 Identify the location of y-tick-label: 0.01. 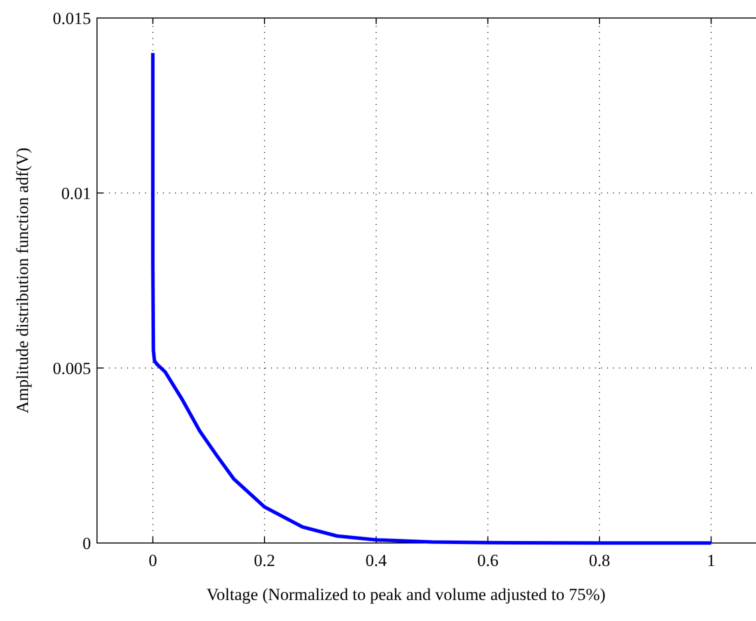
(76, 193).